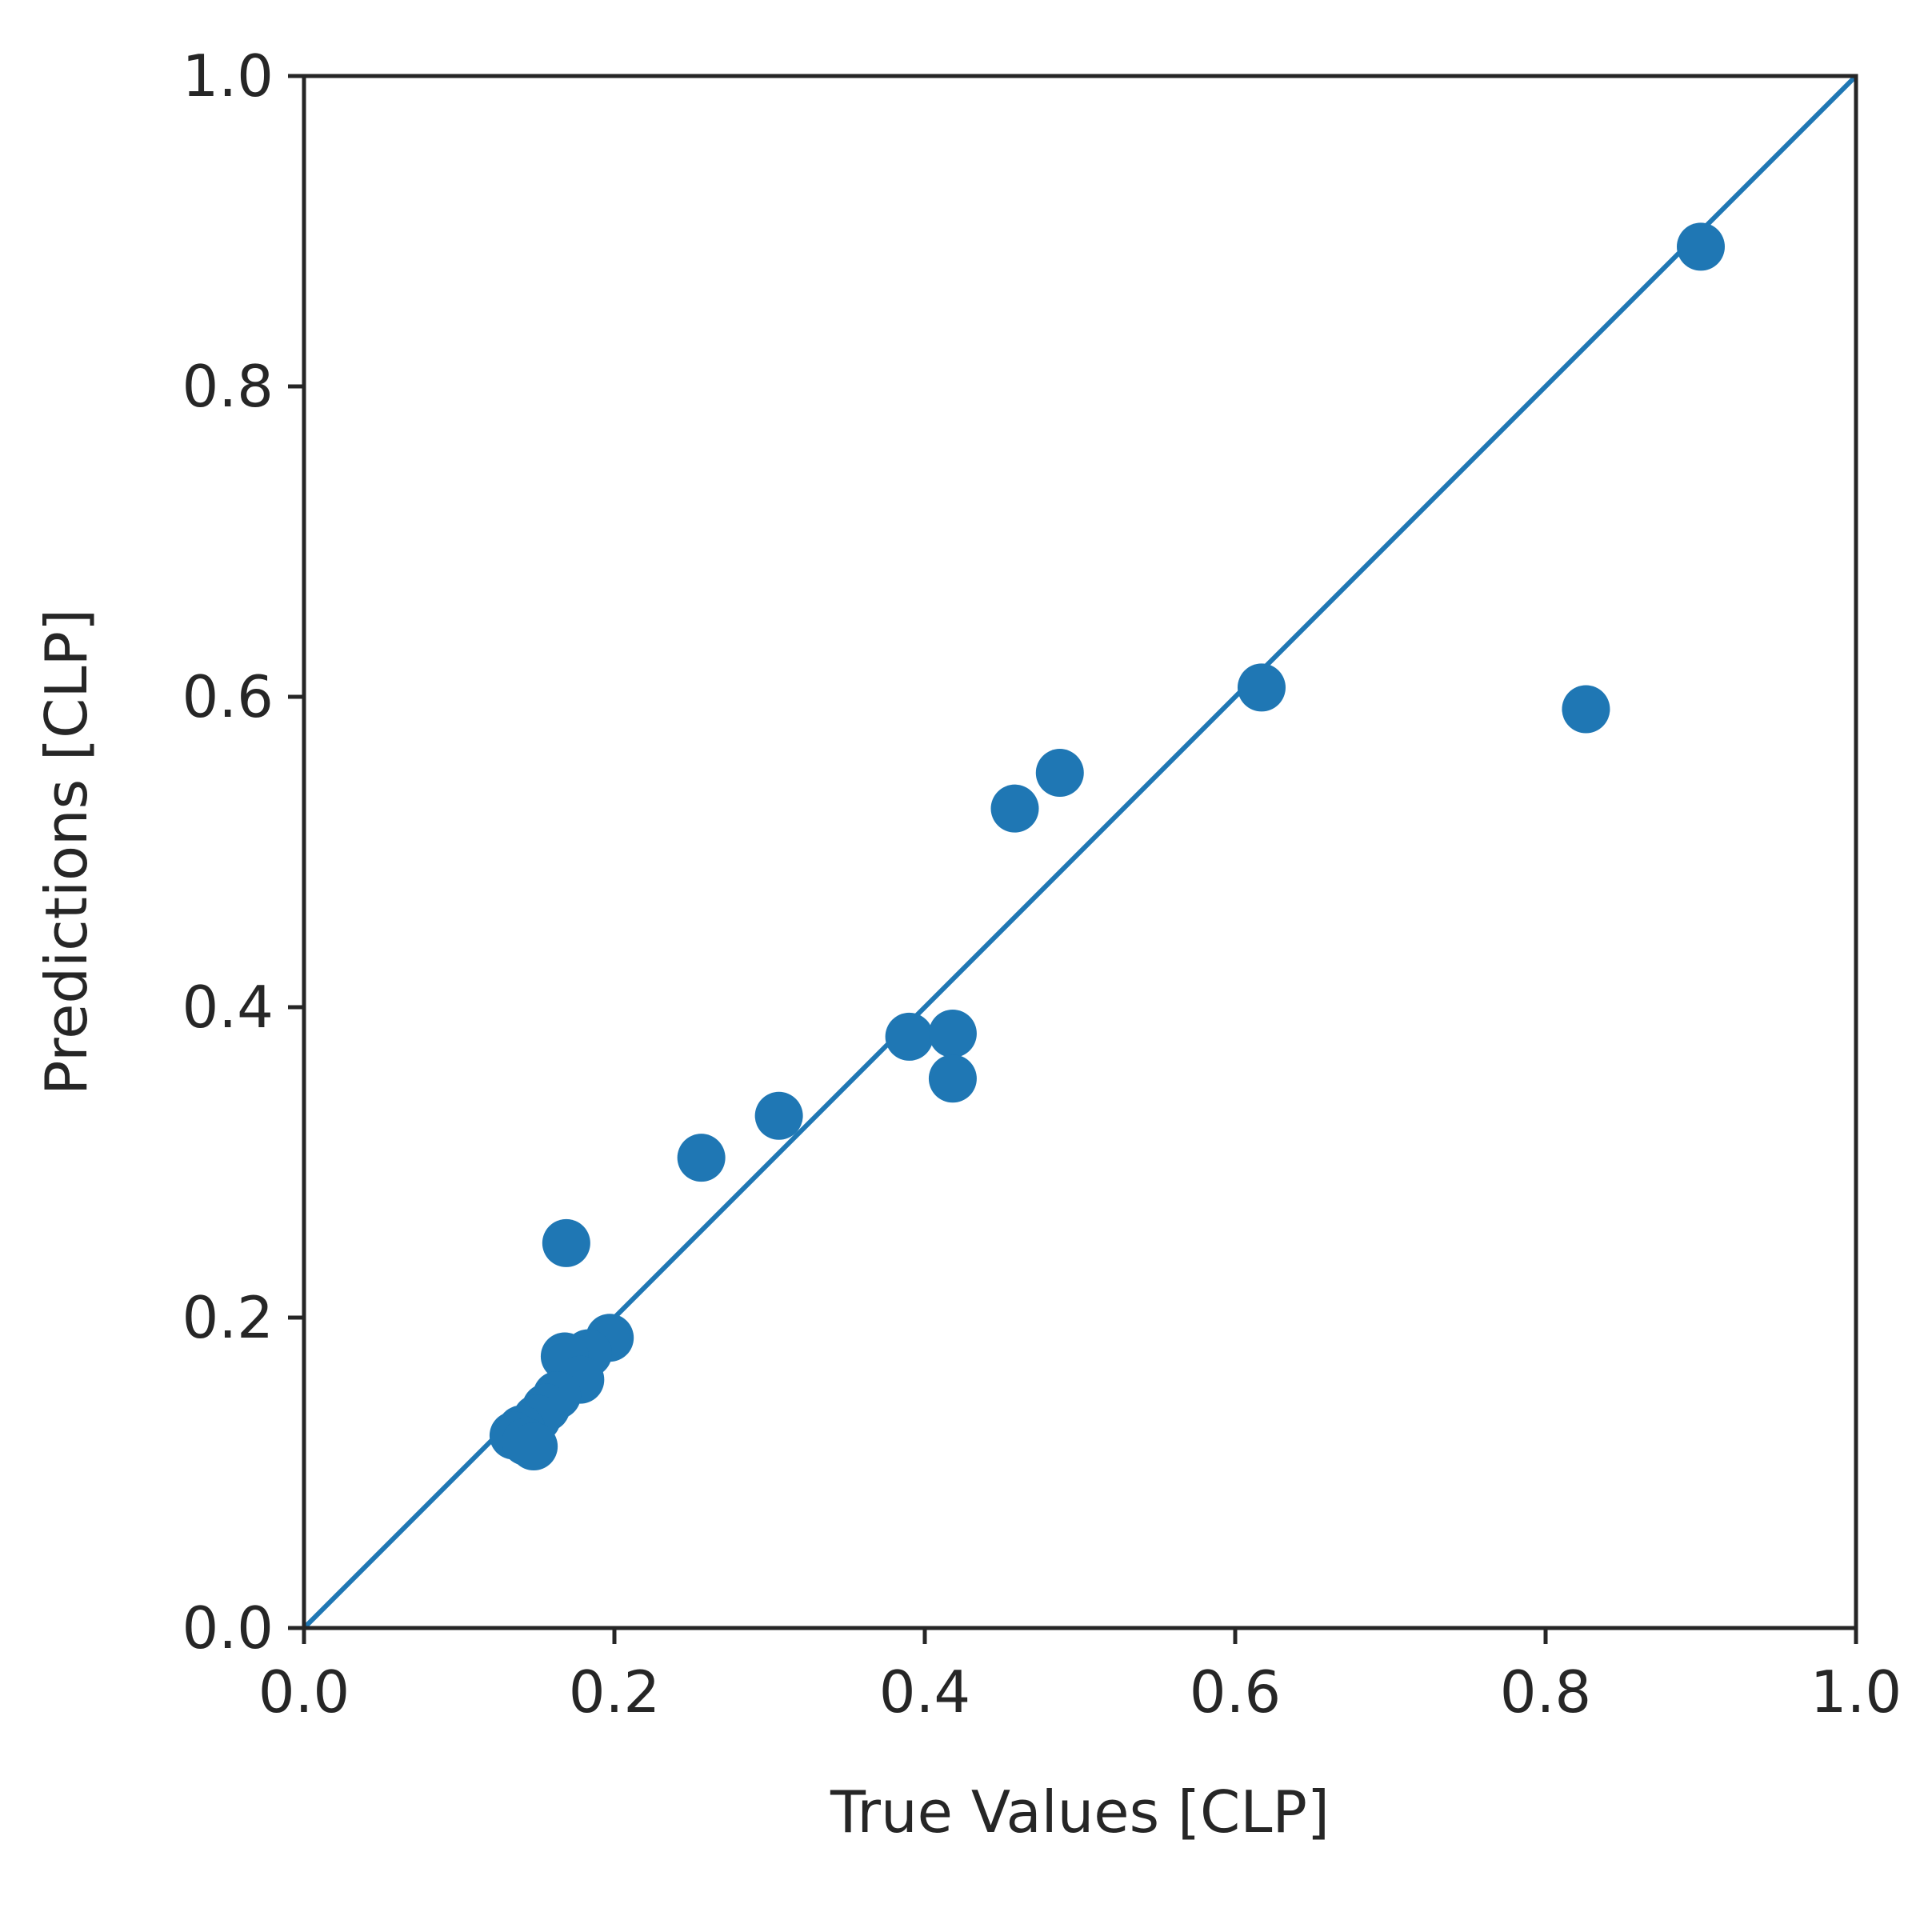 The height and width of the screenshot is (1932, 1920). I want to click on y-axis-ticks: 0.0 0.2 0.4 0.6 0.8 1.0, so click(243, 852).